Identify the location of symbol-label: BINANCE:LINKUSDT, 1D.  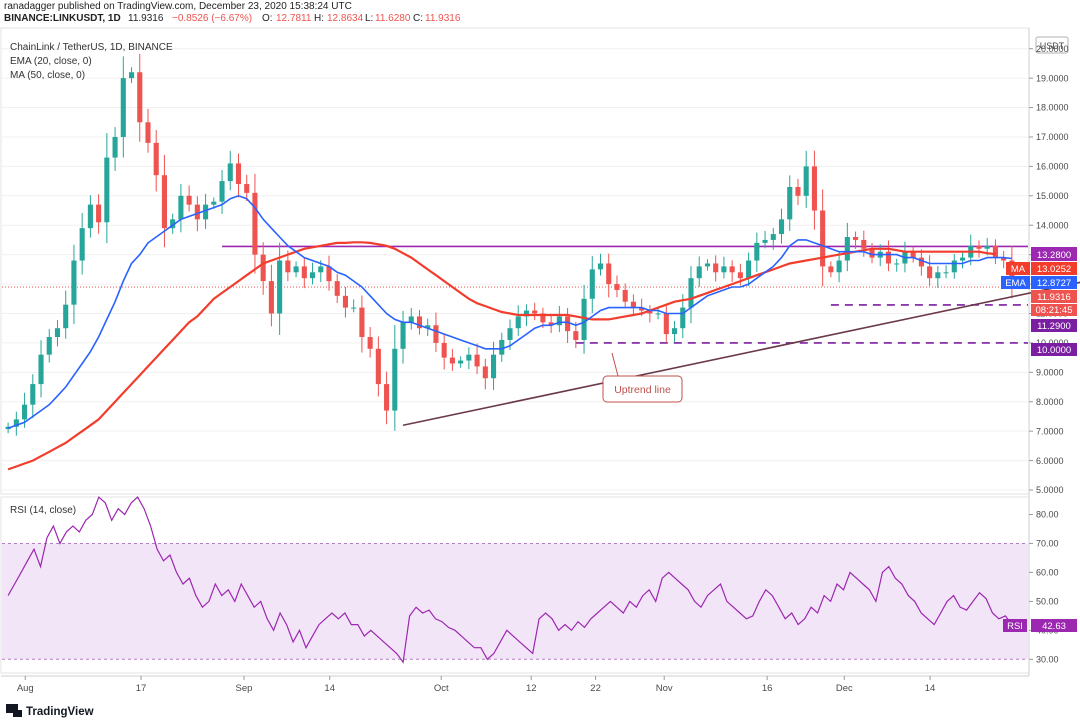
(62, 18).